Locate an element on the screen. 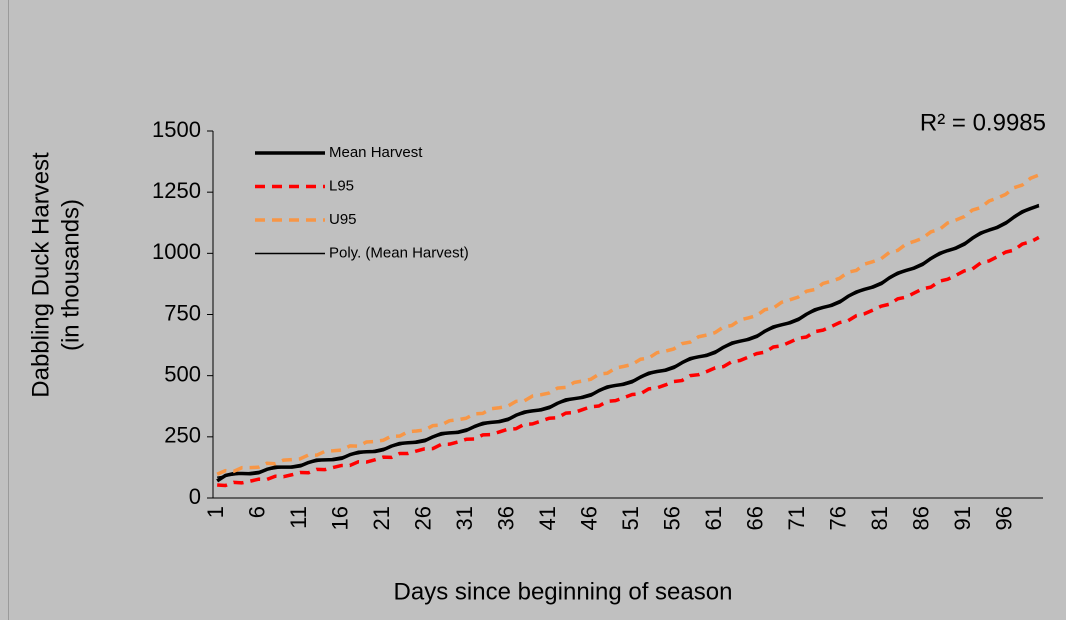 Image resolution: width=1066 pixels, height=620 pixels. y-tick-label: 0 is located at coordinates (195, 496).